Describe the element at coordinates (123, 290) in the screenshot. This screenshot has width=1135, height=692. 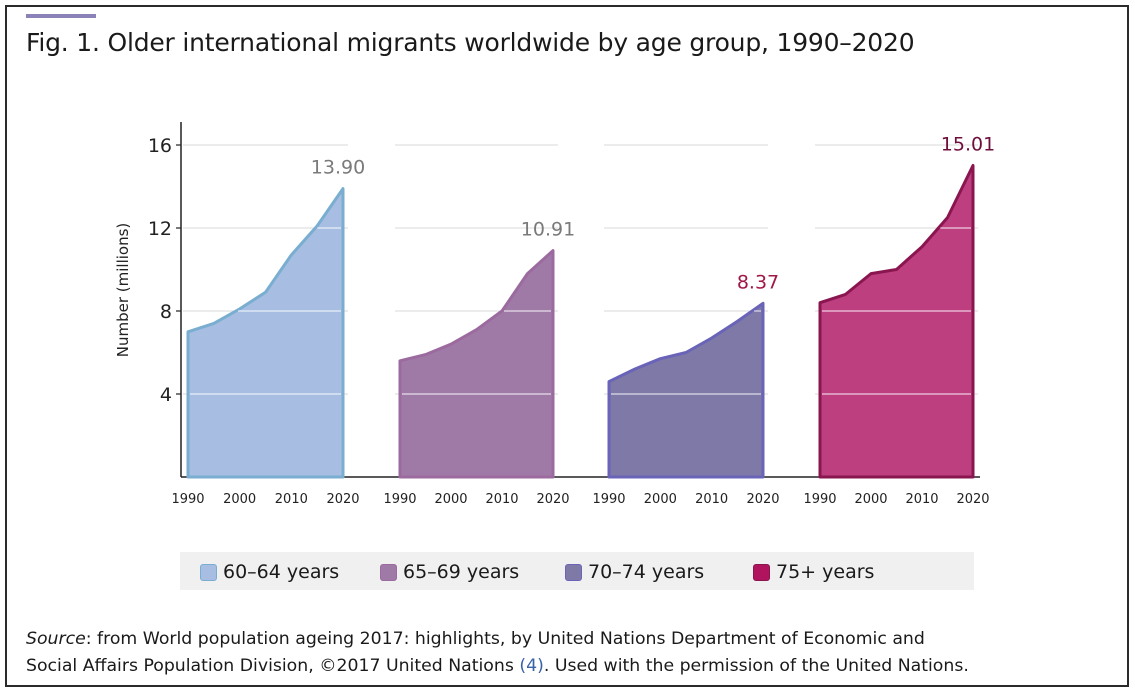
I see `y-axis-label: Number (millions)` at that location.